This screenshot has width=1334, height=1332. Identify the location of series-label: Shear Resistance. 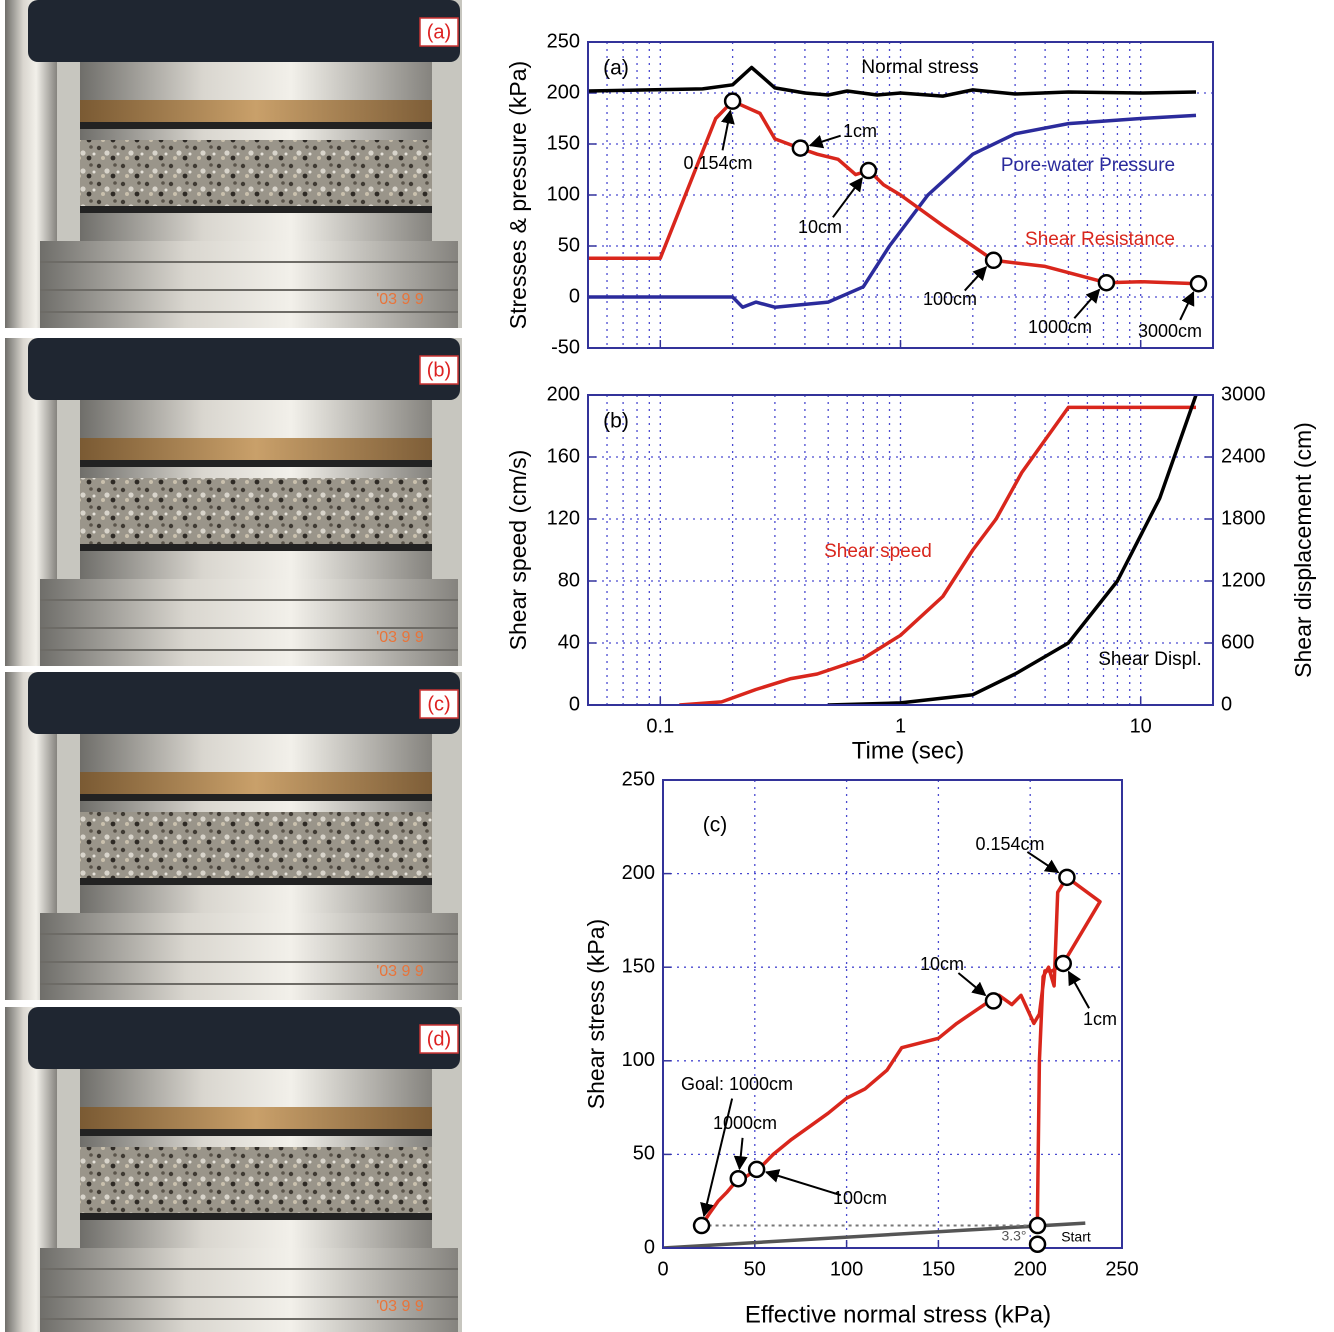
(1100, 239).